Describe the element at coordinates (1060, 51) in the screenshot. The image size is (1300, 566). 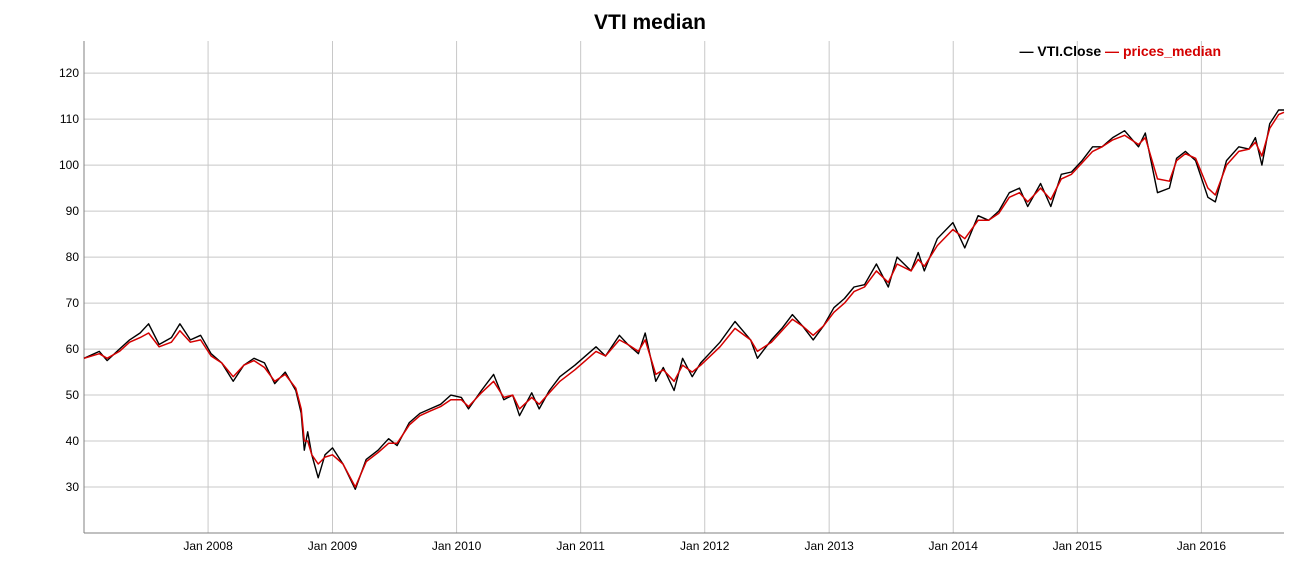
I see `legend-item-vti-close: — VTI.Close` at that location.